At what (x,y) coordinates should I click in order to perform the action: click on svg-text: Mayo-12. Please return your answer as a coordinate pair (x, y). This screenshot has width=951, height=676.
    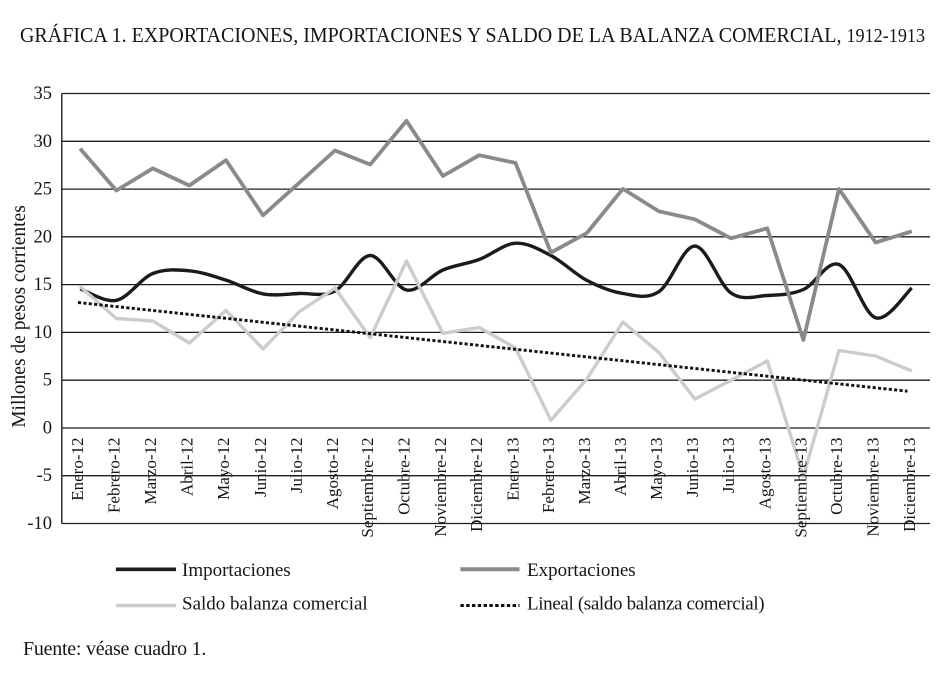
    Looking at the image, I should click on (223, 469).